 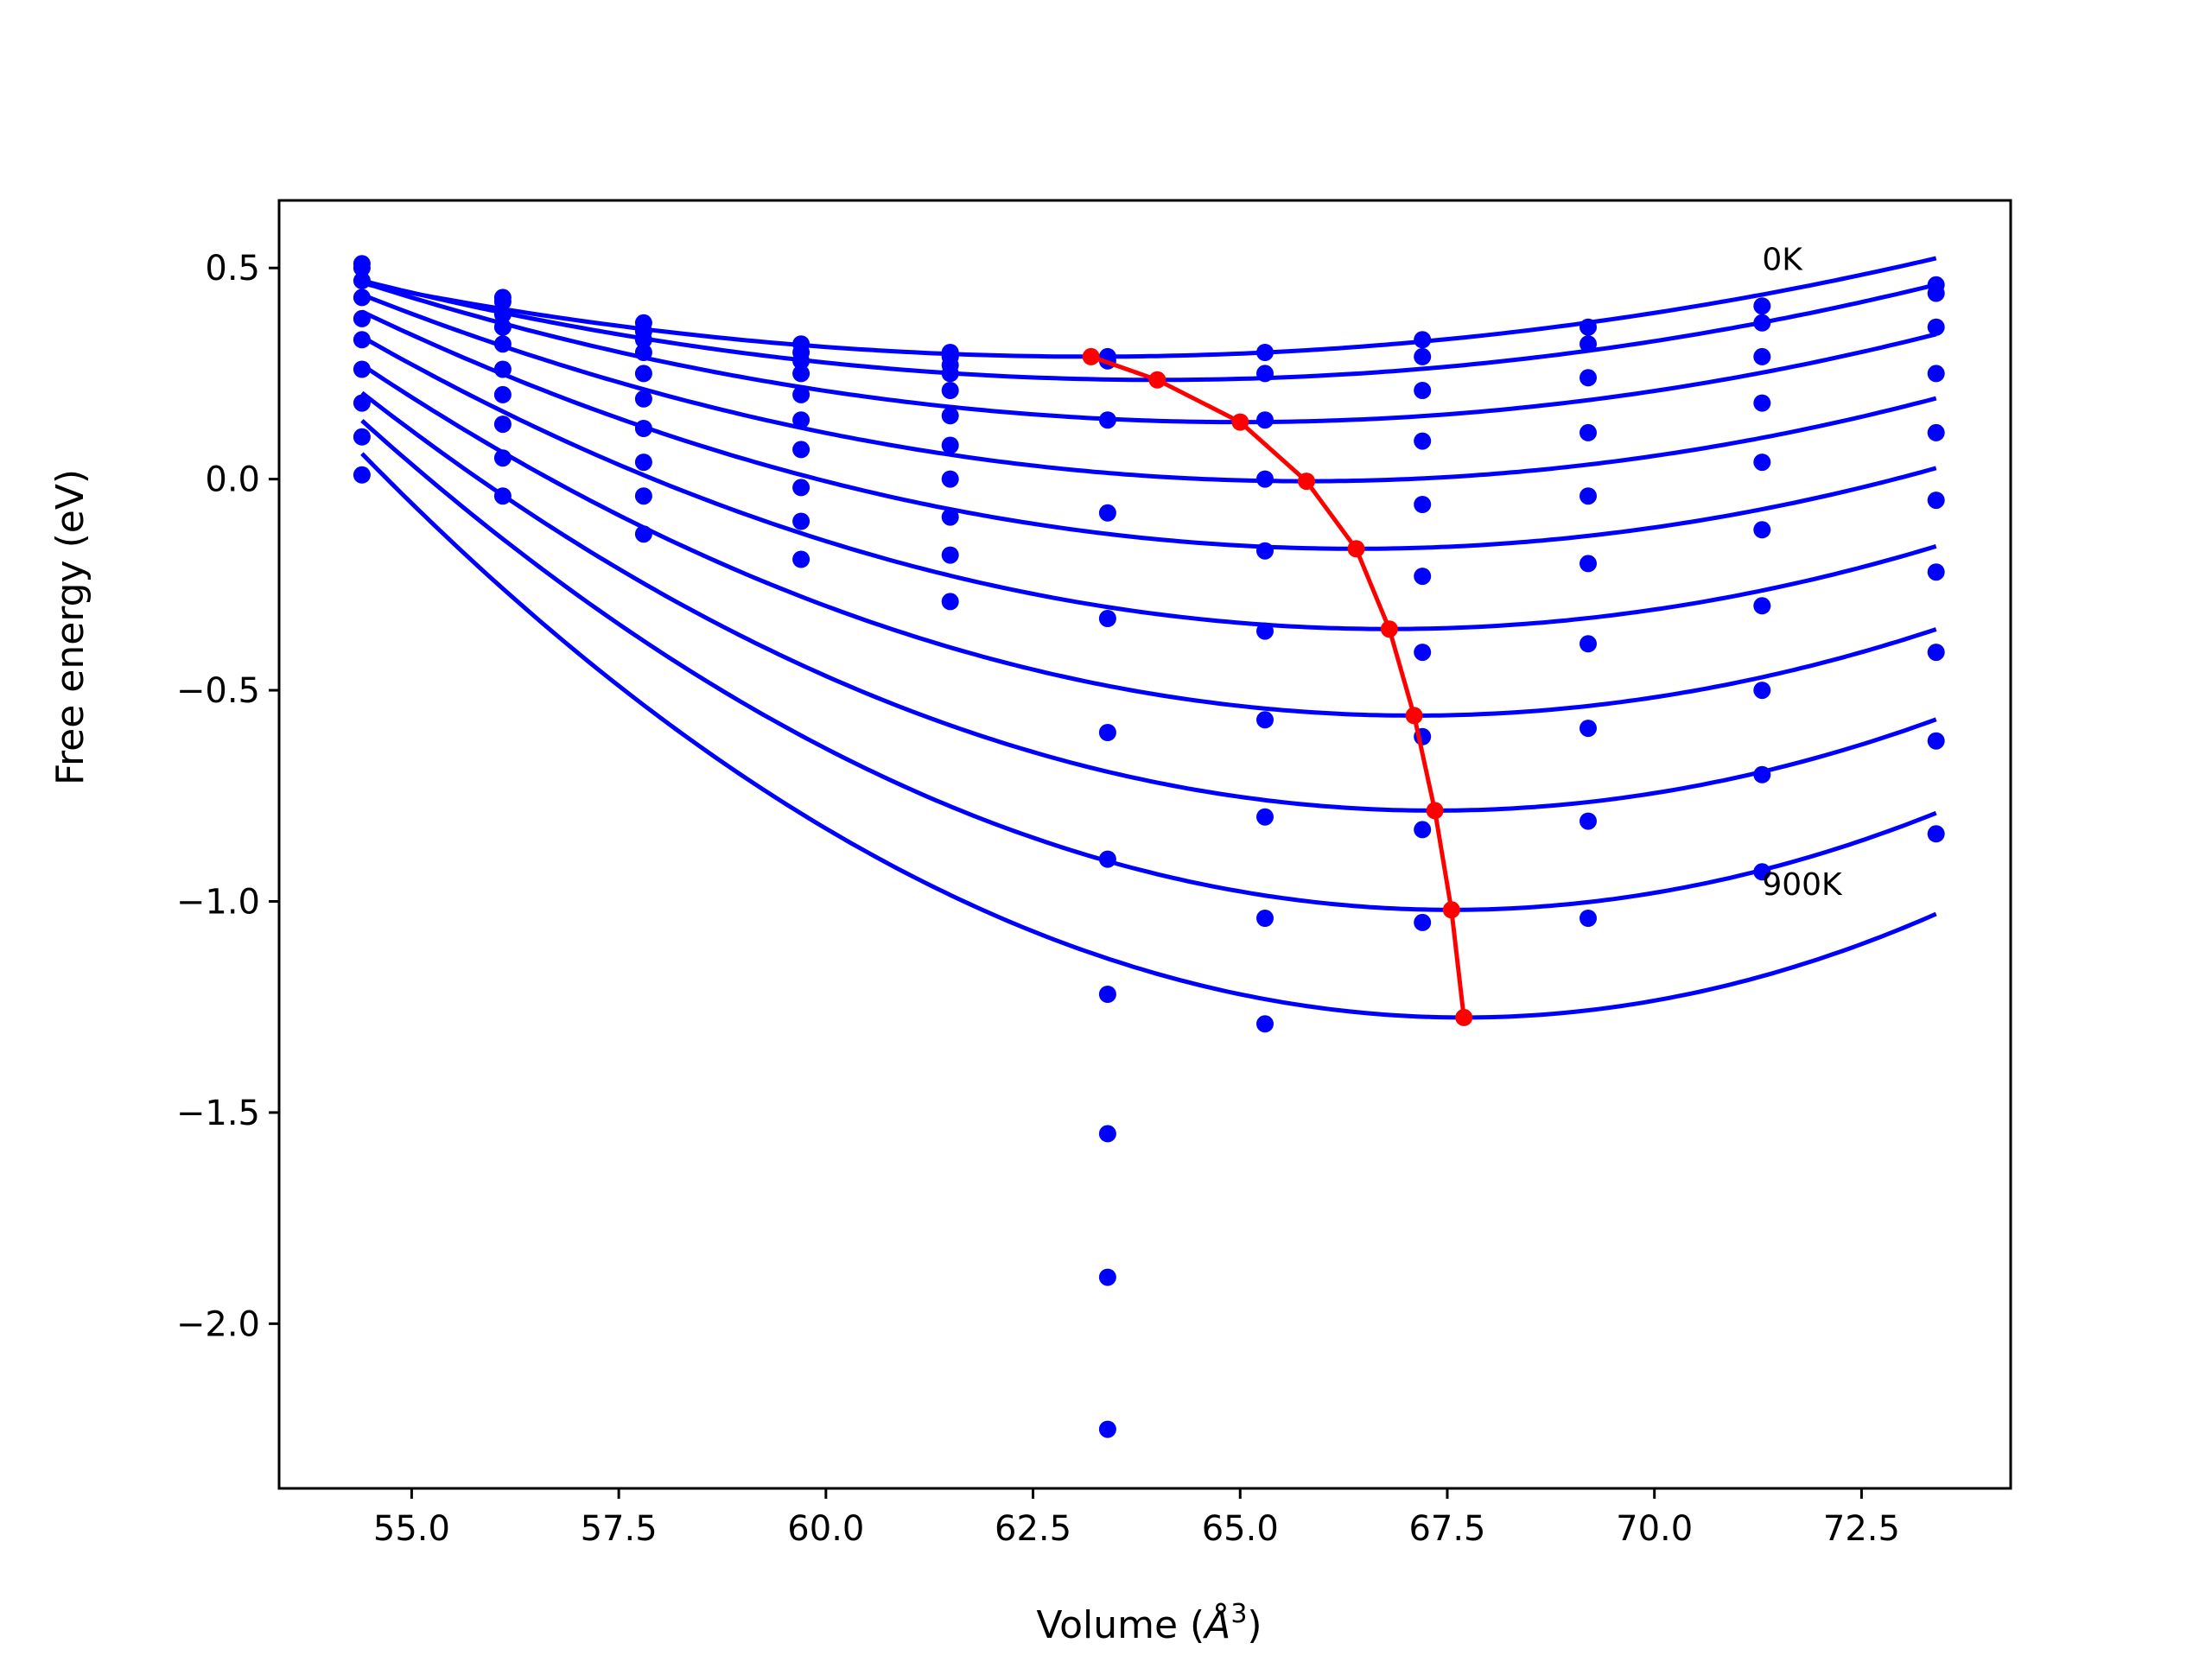 I want to click on x-axis-label: Volume (Å3), so click(x=1149, y=1623).